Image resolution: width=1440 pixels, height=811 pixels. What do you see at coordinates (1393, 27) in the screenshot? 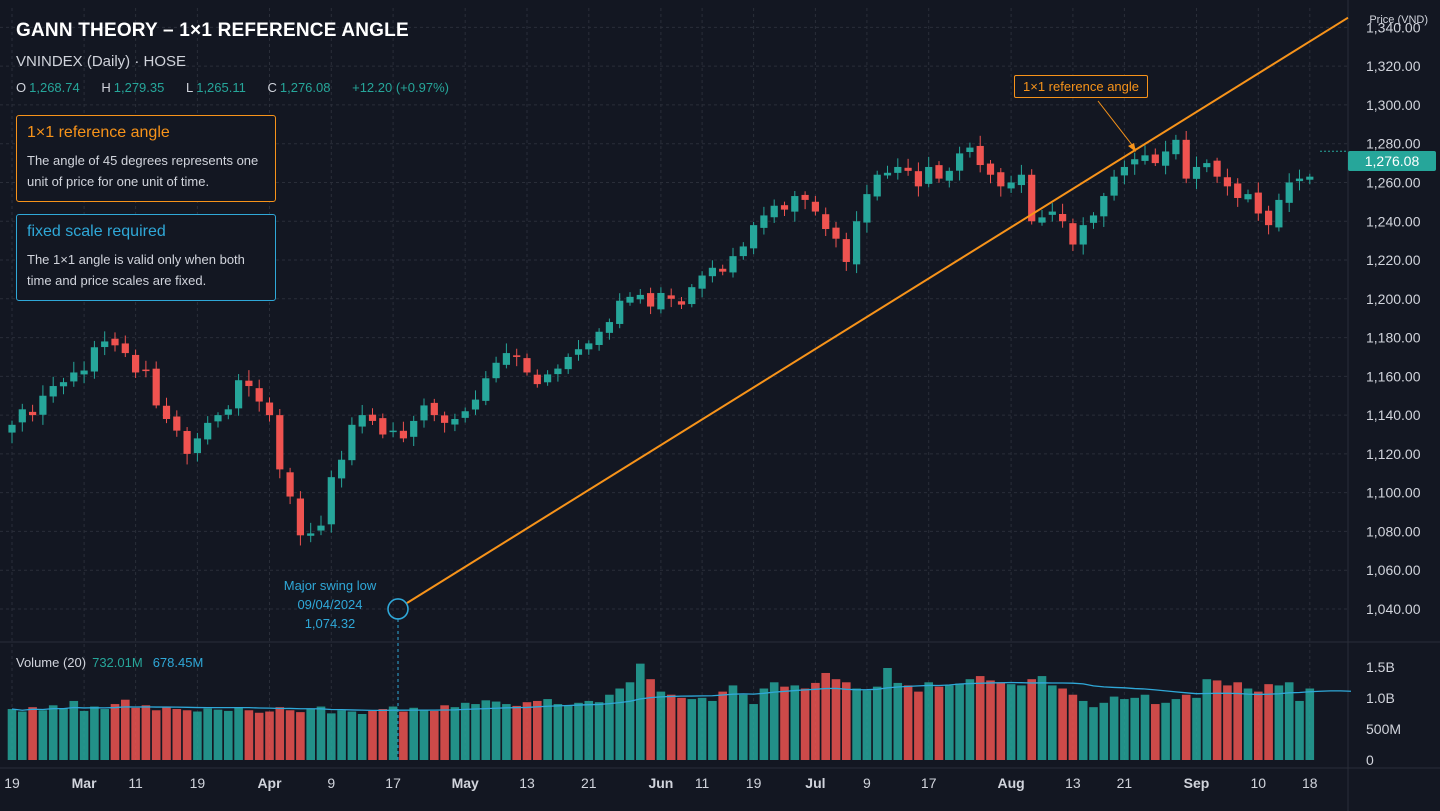
I see `price-tick-label: 1,340.00` at bounding box center [1393, 27].